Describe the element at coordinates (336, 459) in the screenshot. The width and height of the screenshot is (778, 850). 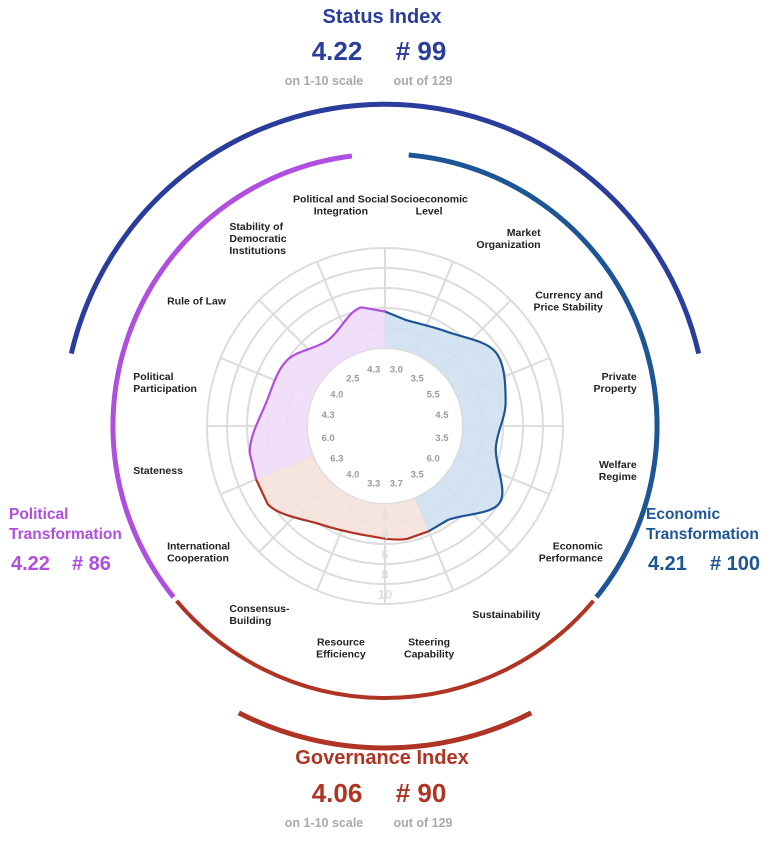
I see `value-label: 6.3` at that location.